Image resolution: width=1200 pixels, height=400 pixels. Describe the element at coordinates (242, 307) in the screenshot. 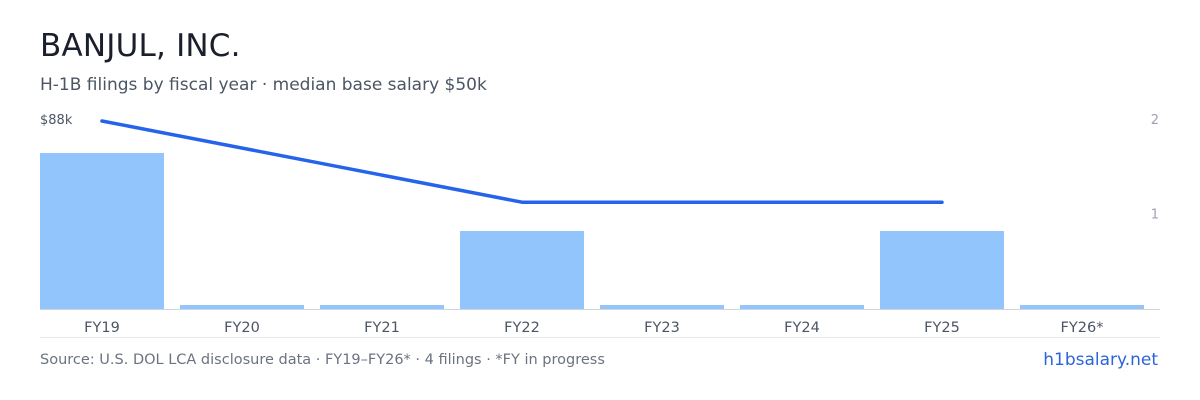

I see `bar-FY20` at that location.